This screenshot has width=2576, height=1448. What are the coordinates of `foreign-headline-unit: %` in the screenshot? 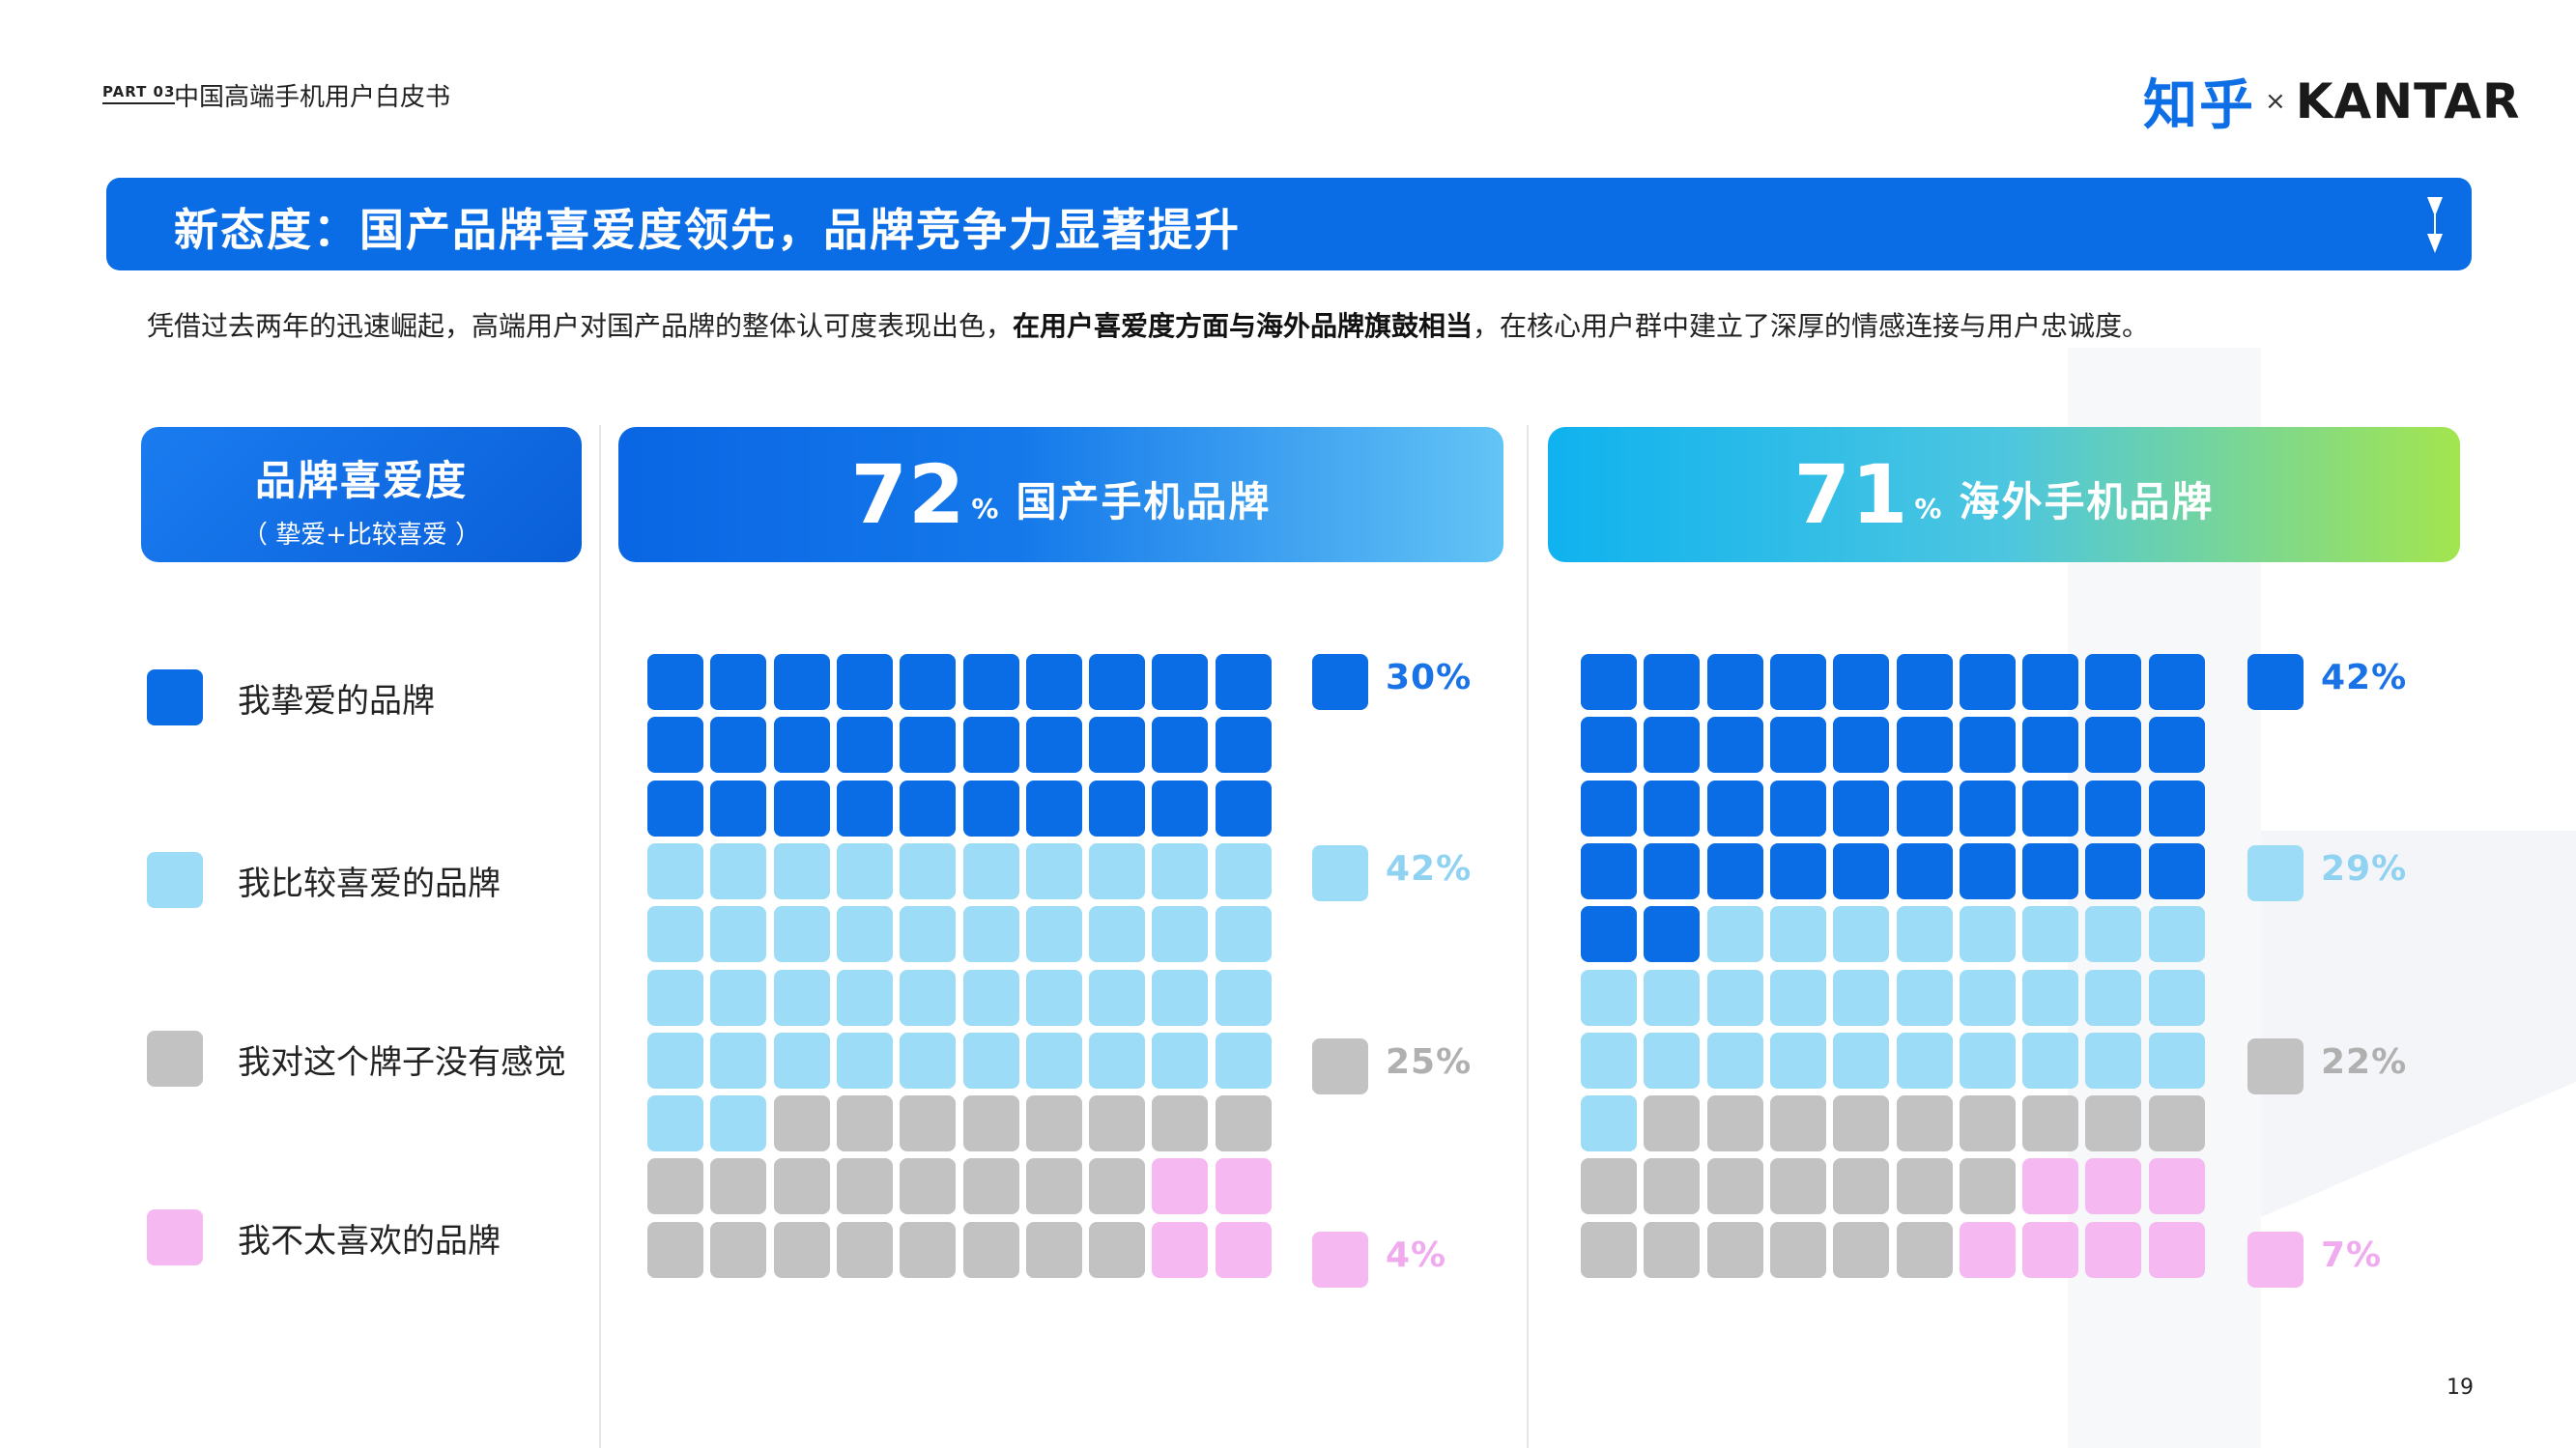 It's located at (1928, 508).